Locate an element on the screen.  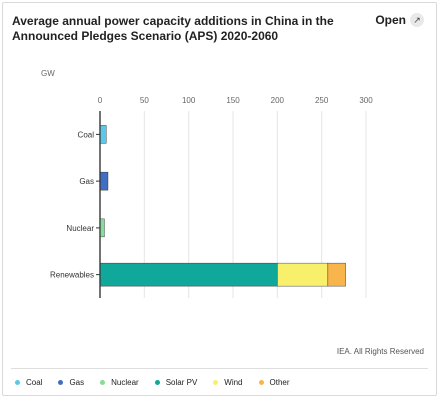
legend-item-other: Other is located at coordinates (274, 382).